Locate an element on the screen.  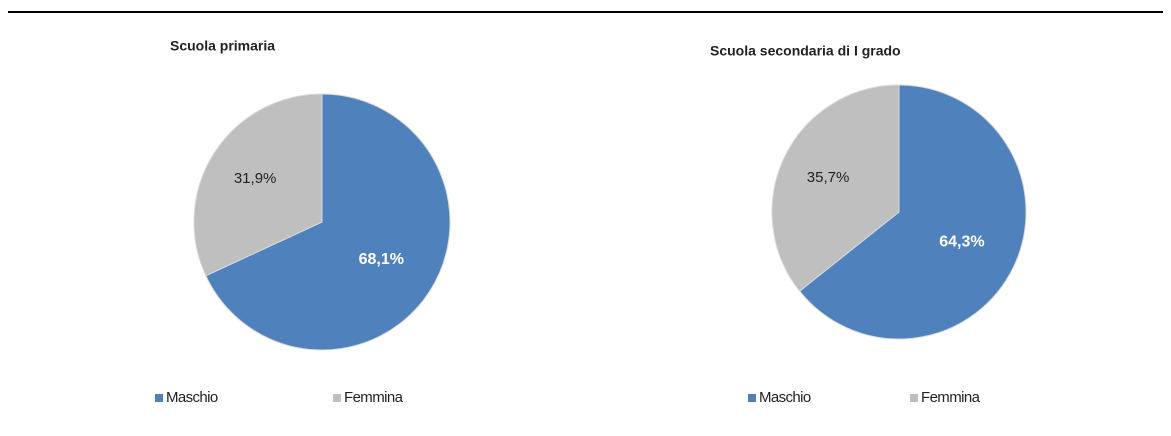
chart-title: Scuola primaria is located at coordinates (222, 46).